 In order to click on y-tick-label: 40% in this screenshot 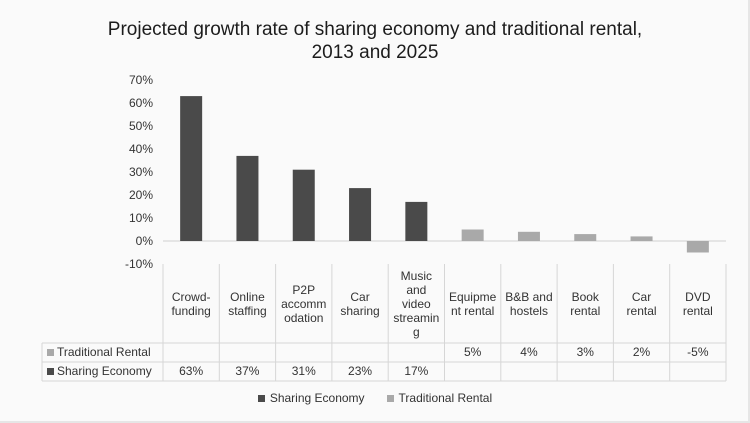, I will do `click(141, 149)`.